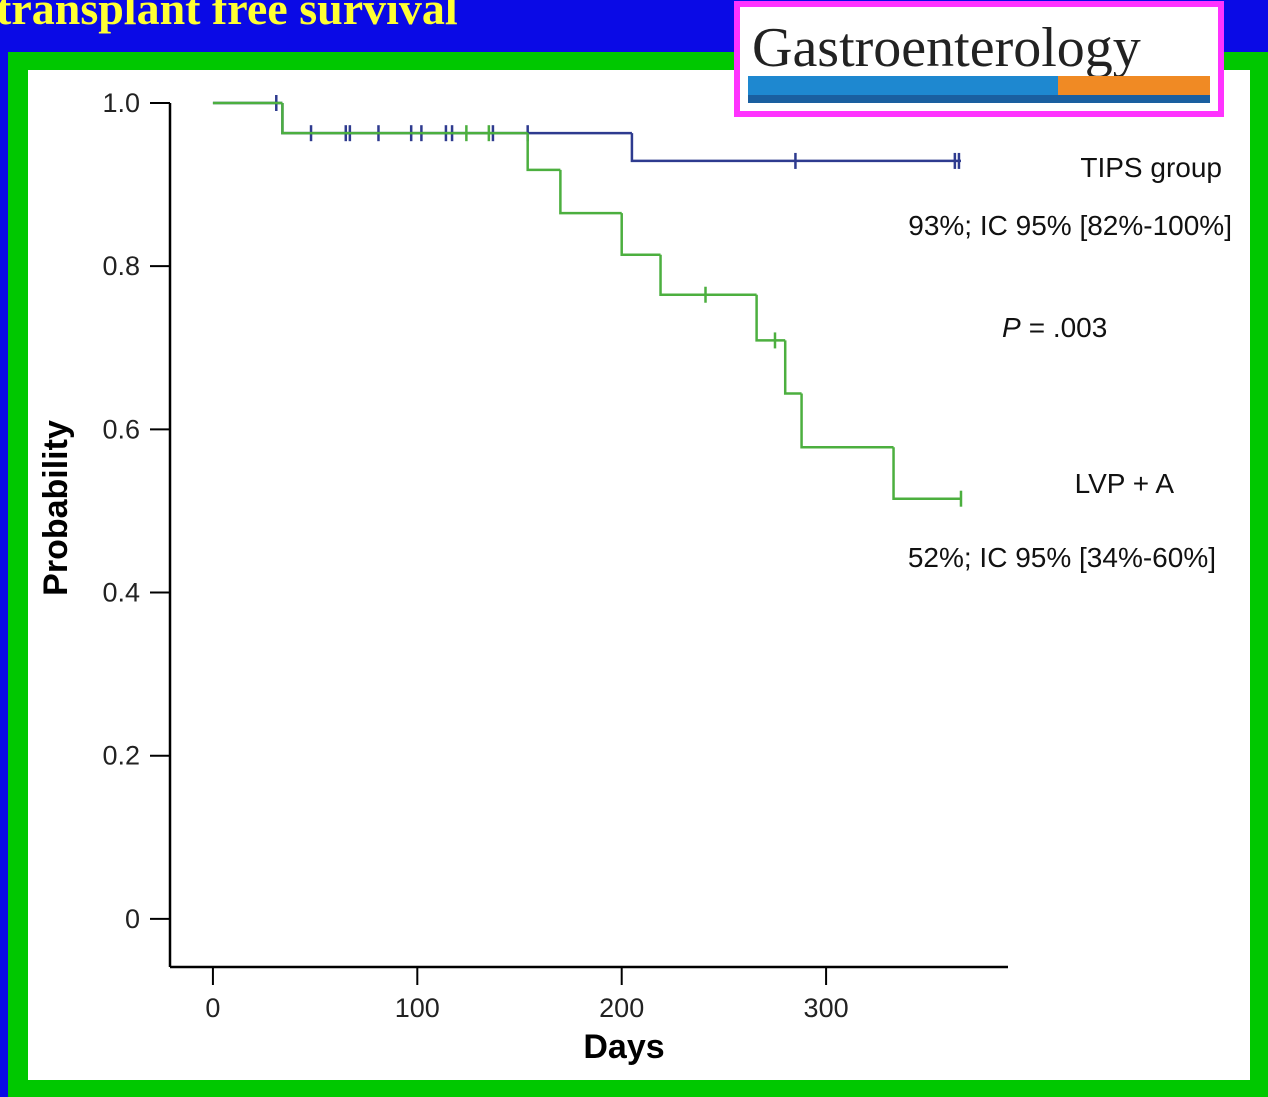 The height and width of the screenshot is (1097, 1268). I want to click on slide-title: transplant free survival, so click(229, 17).